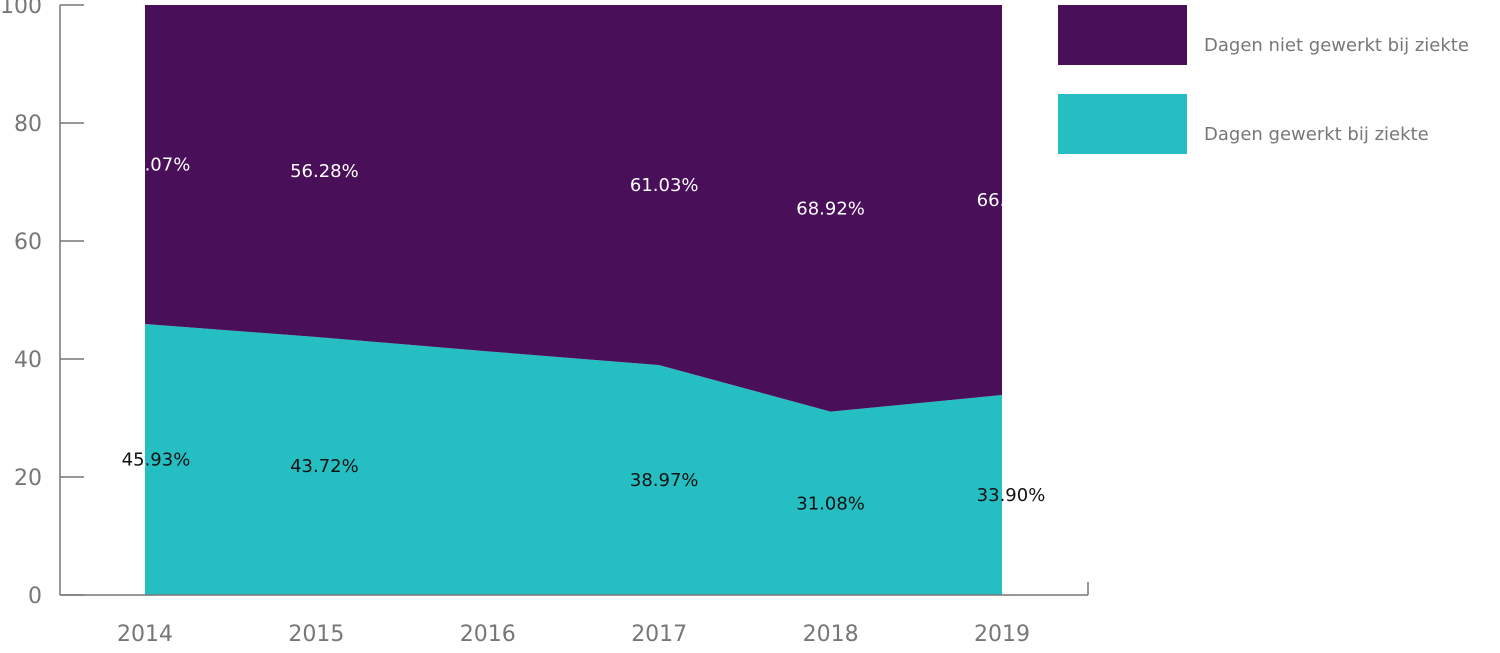  What do you see at coordinates (1002, 634) in the screenshot?
I see `x-tick-label: 2019` at bounding box center [1002, 634].